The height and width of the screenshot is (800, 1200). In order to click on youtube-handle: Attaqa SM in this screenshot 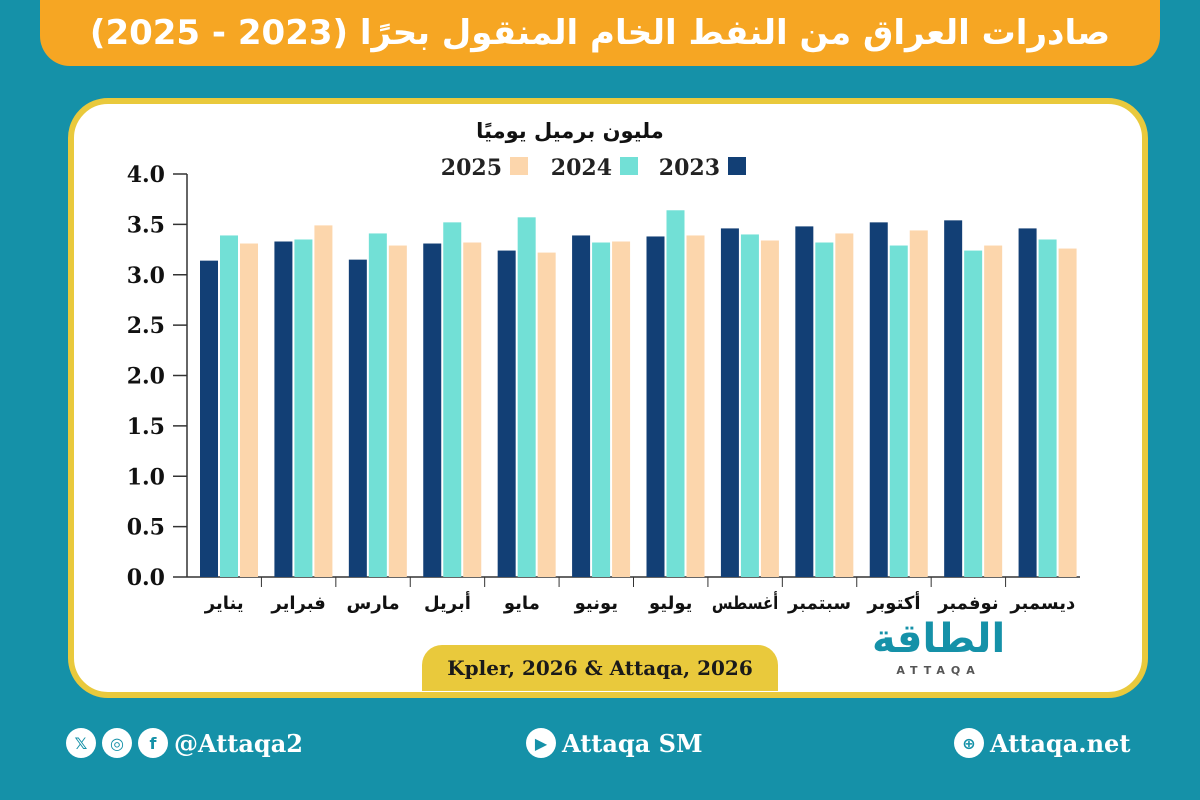, I will do `click(632, 743)`.